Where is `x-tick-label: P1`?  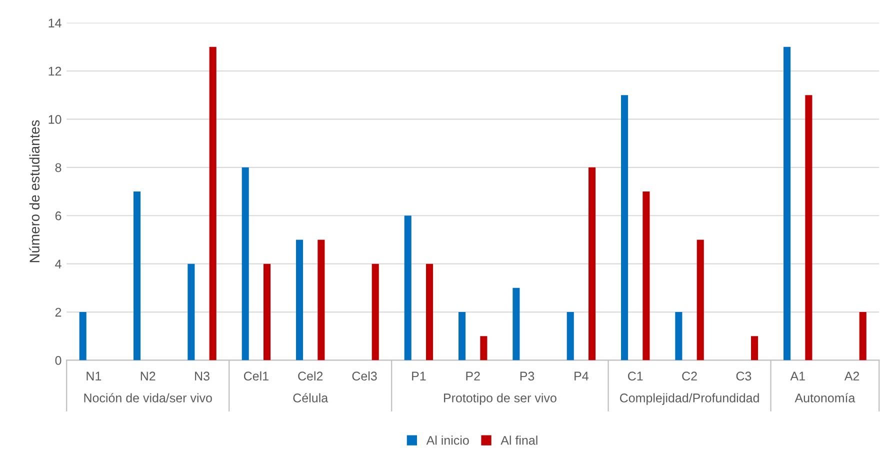 x-tick-label: P1 is located at coordinates (419, 376).